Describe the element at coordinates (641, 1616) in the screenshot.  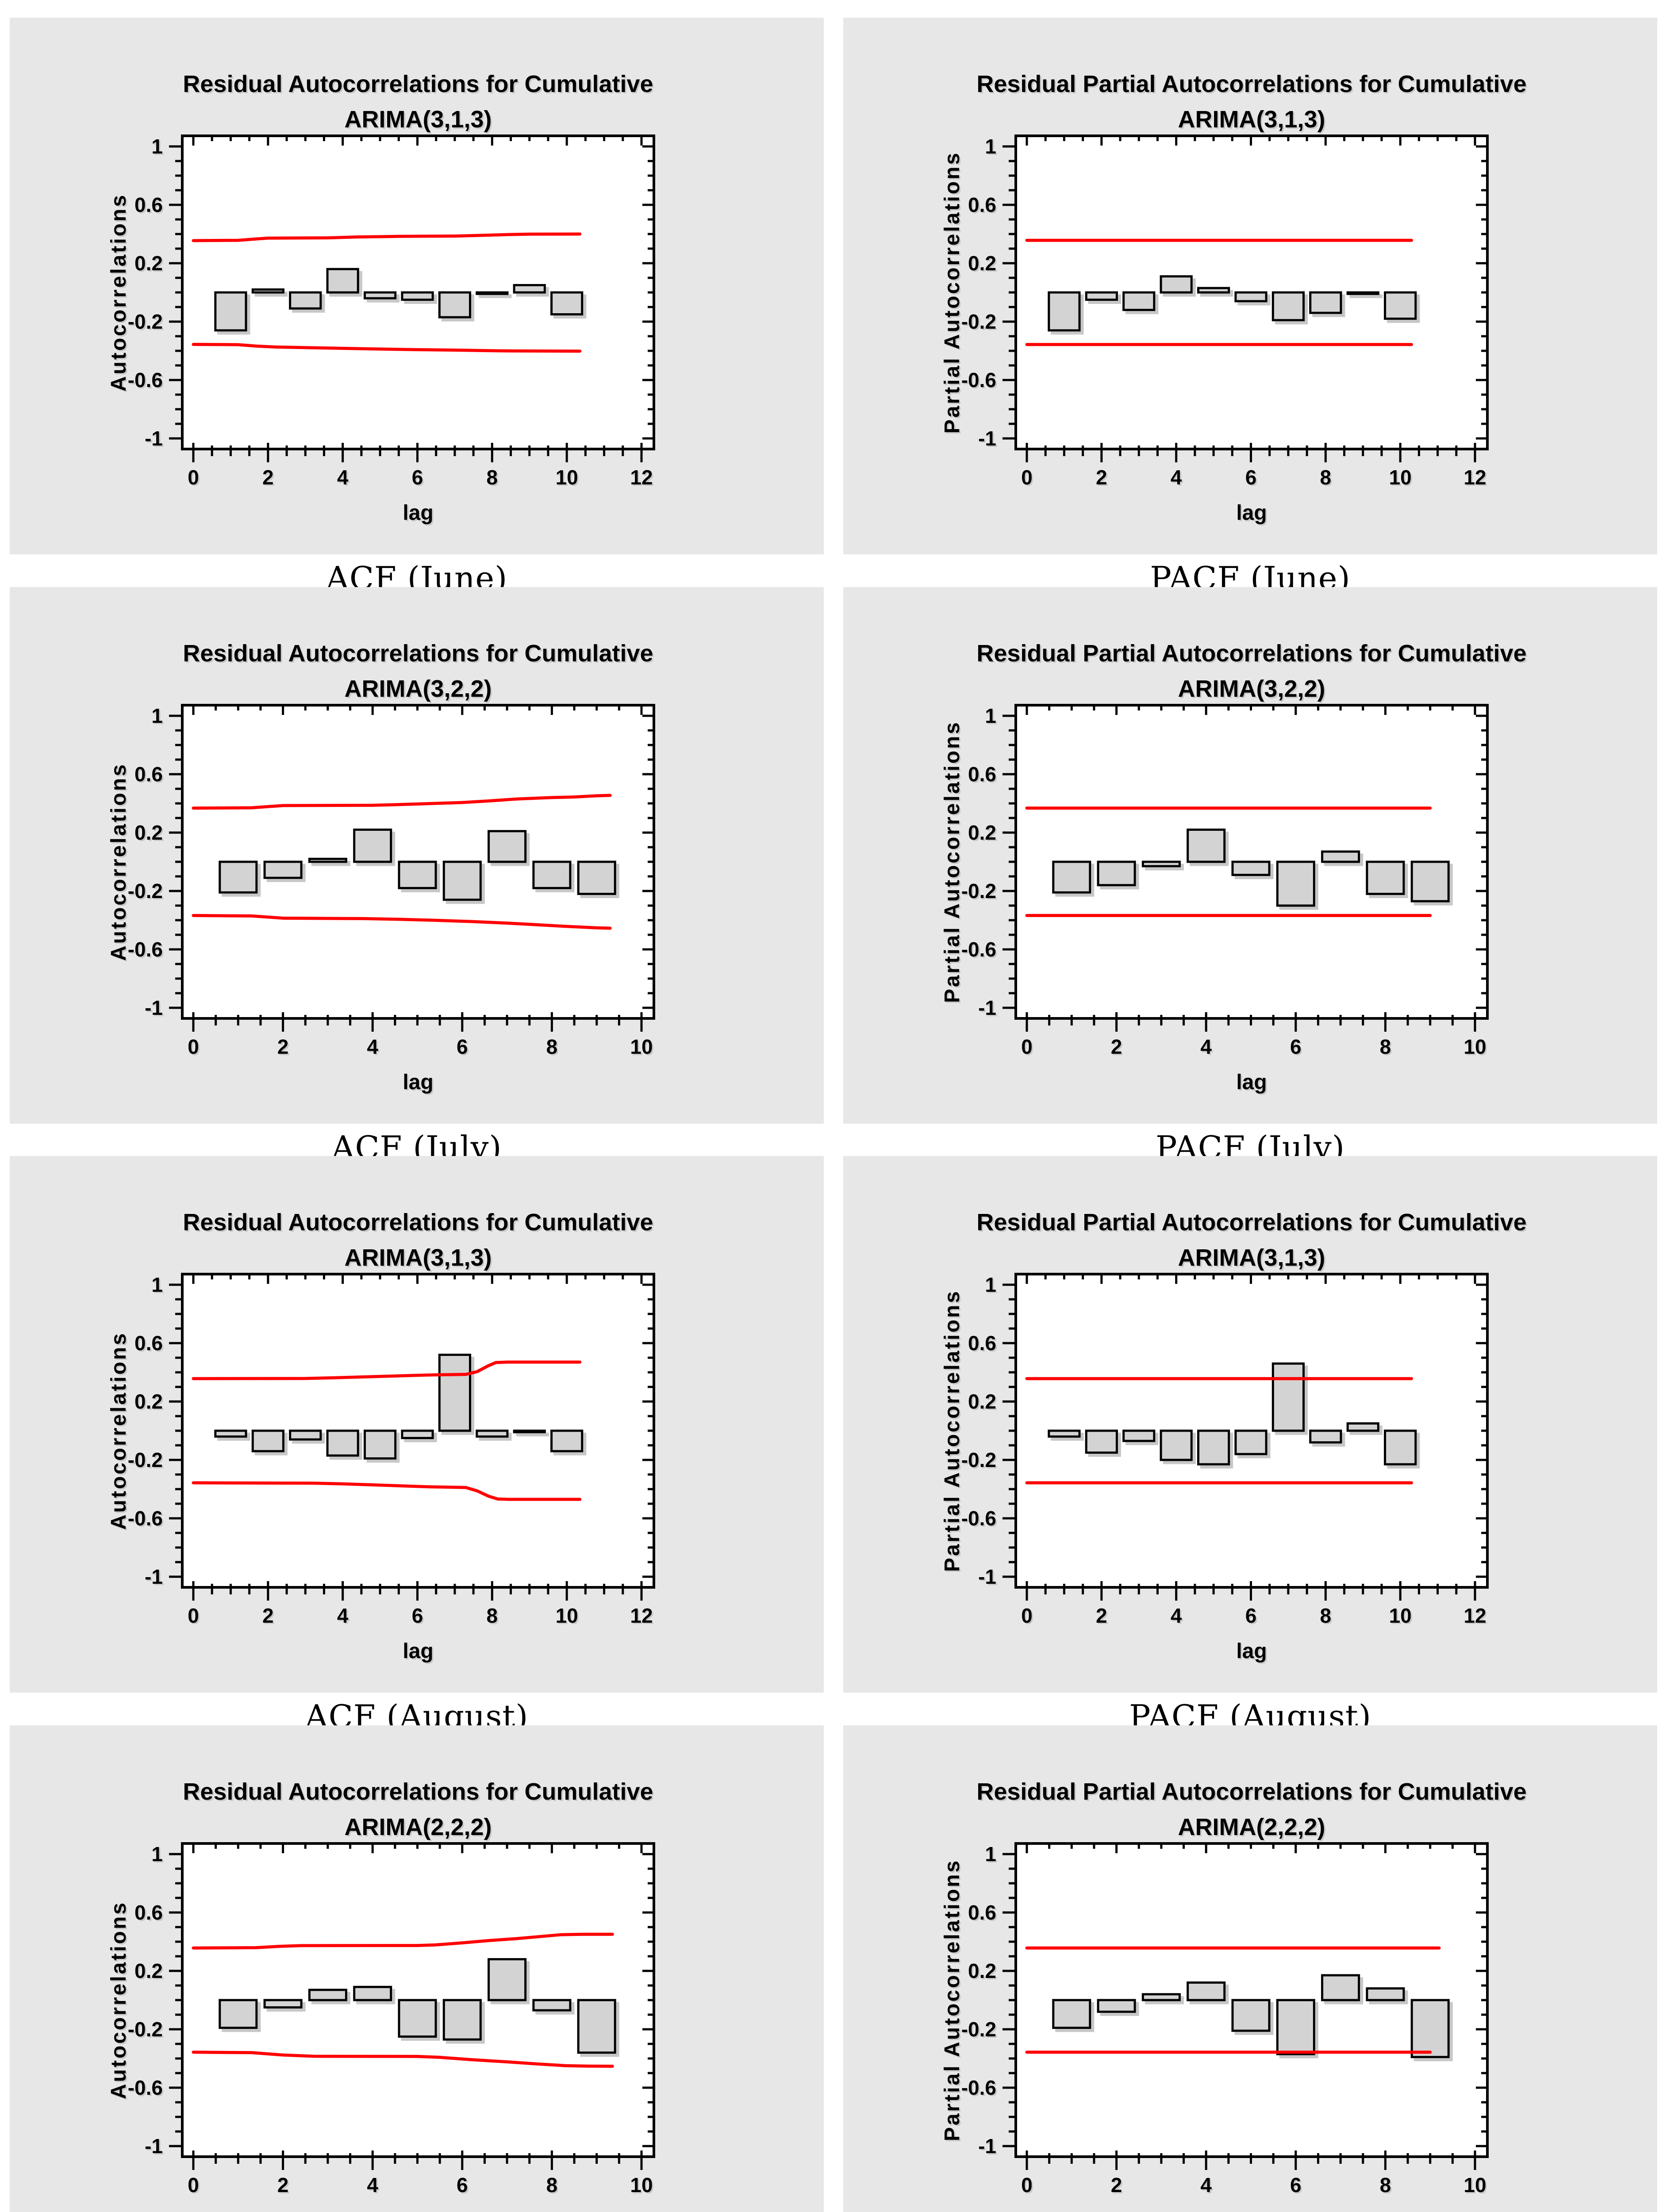
I see `x-axis-tick-label: 12` at that location.